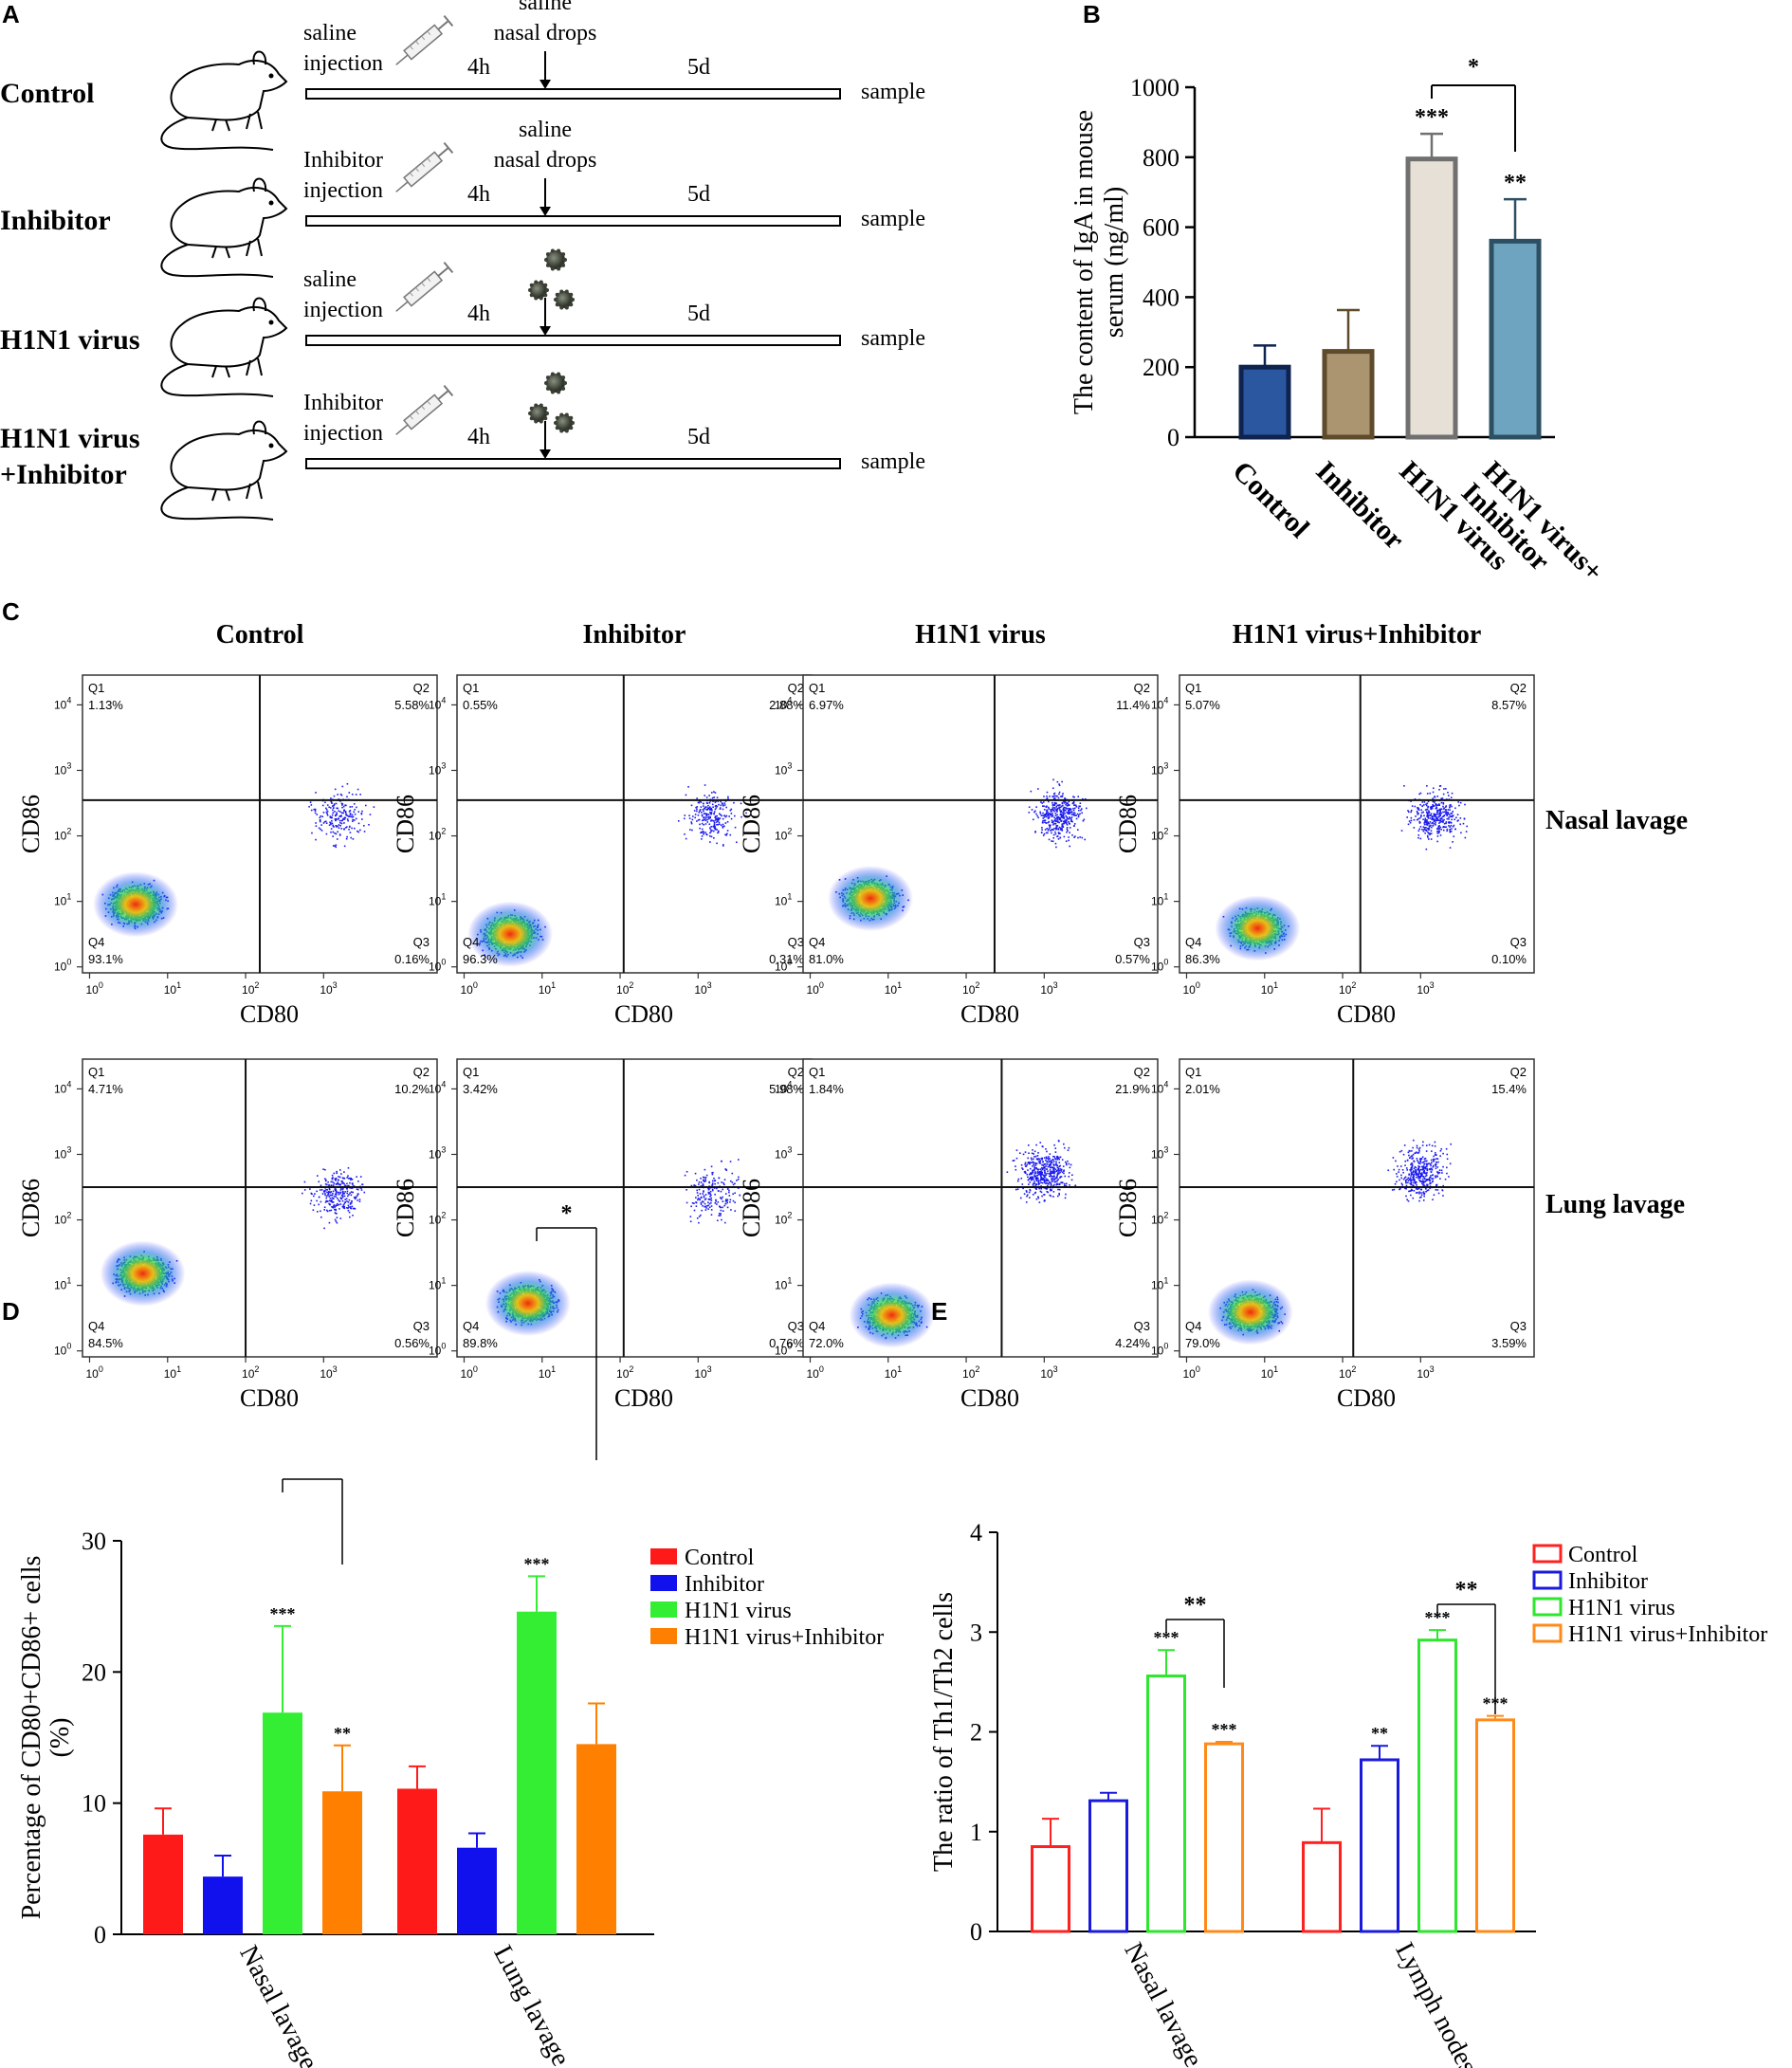  Describe the element at coordinates (545, 160) in the screenshot. I see `nasal-label-line2: nasal drops` at that location.